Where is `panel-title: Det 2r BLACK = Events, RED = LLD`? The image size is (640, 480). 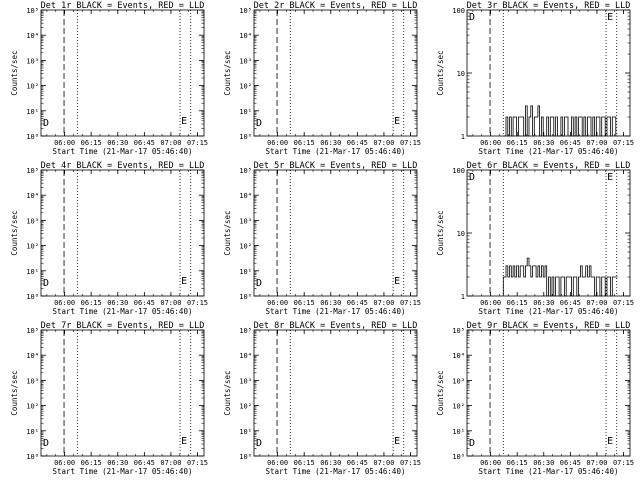
panel-title: Det 2r BLACK = Events, RED = LLD is located at coordinates (336, 6).